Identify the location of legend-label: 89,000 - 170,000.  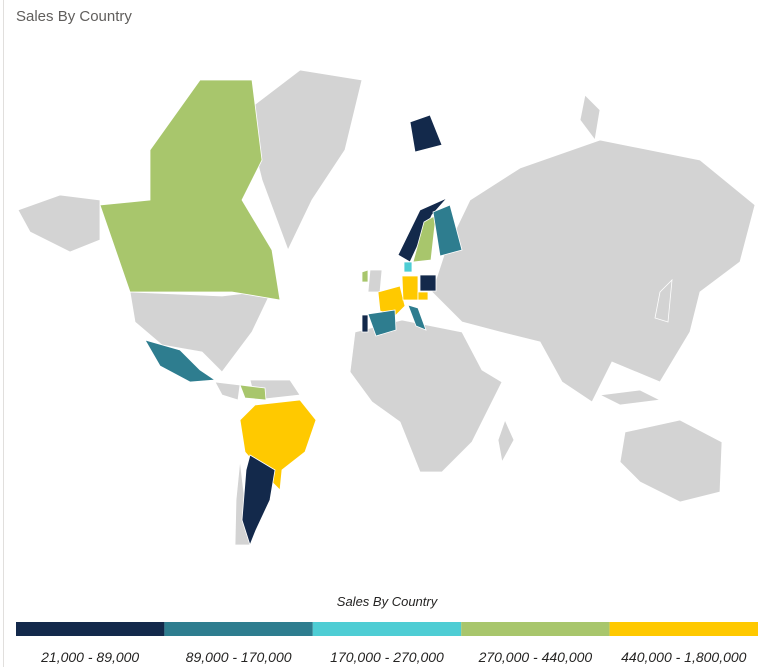
(239, 657).